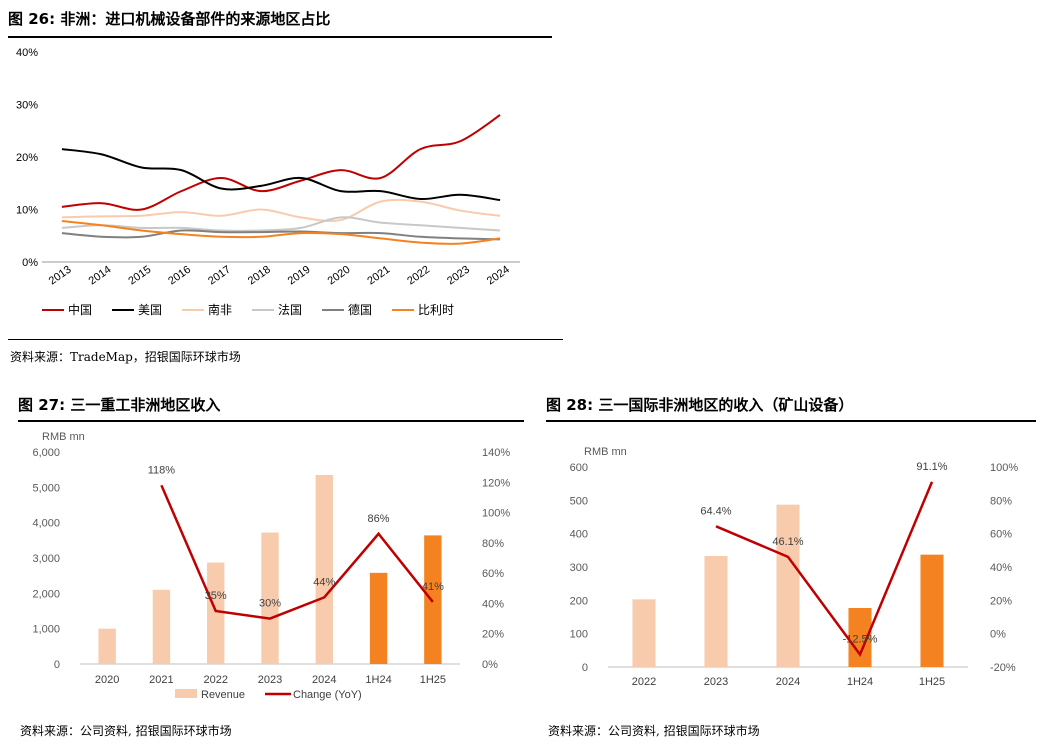 This screenshot has width=1043, height=747. What do you see at coordinates (46, 488) in the screenshot?
I see `y-tick-label: 5,000` at bounding box center [46, 488].